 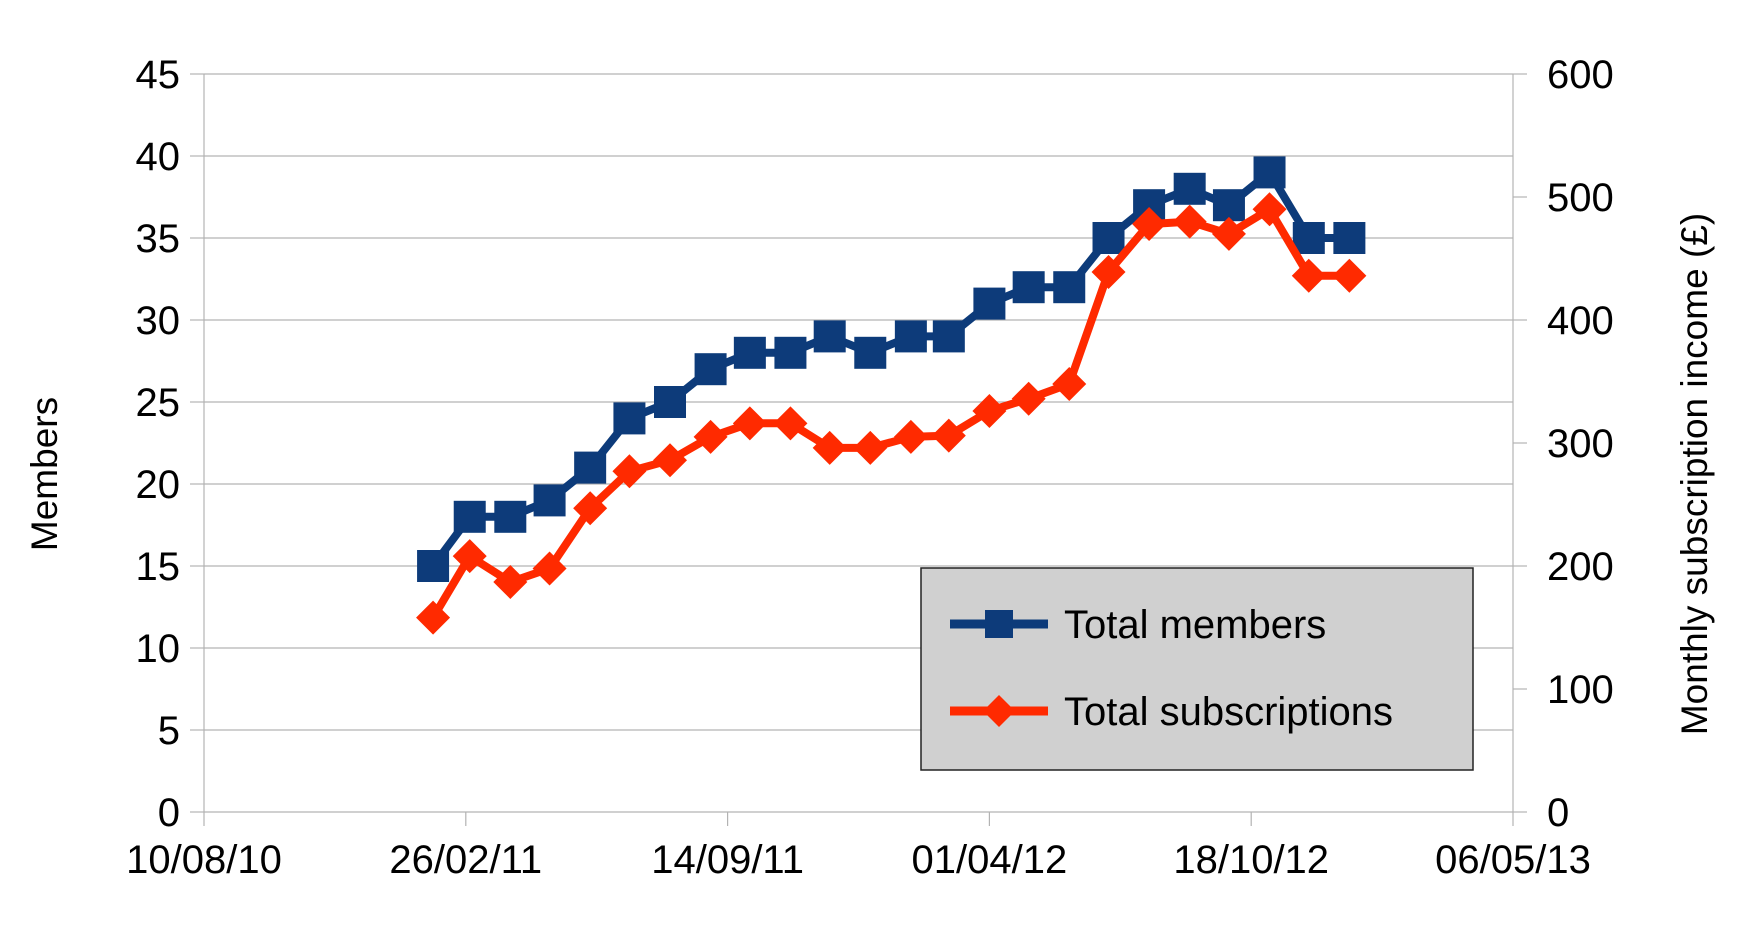 What do you see at coordinates (158, 649) in the screenshot?
I see `y-tick-label: 10` at bounding box center [158, 649].